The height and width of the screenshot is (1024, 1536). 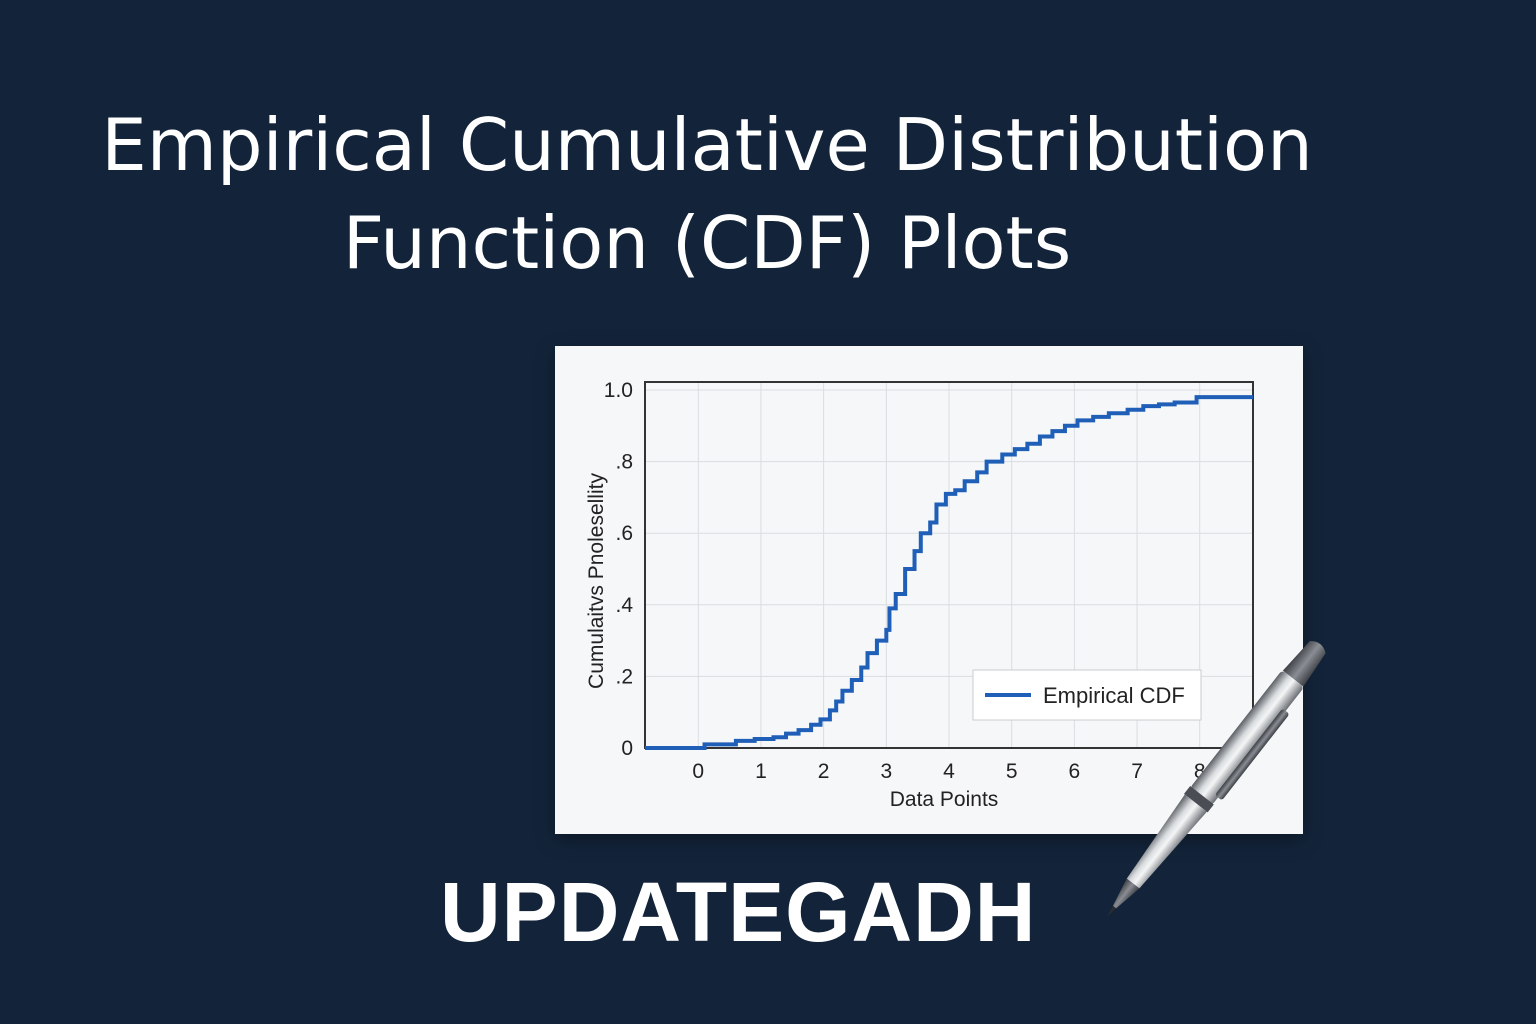 What do you see at coordinates (886, 771) in the screenshot?
I see `x-tick-label: 3` at bounding box center [886, 771].